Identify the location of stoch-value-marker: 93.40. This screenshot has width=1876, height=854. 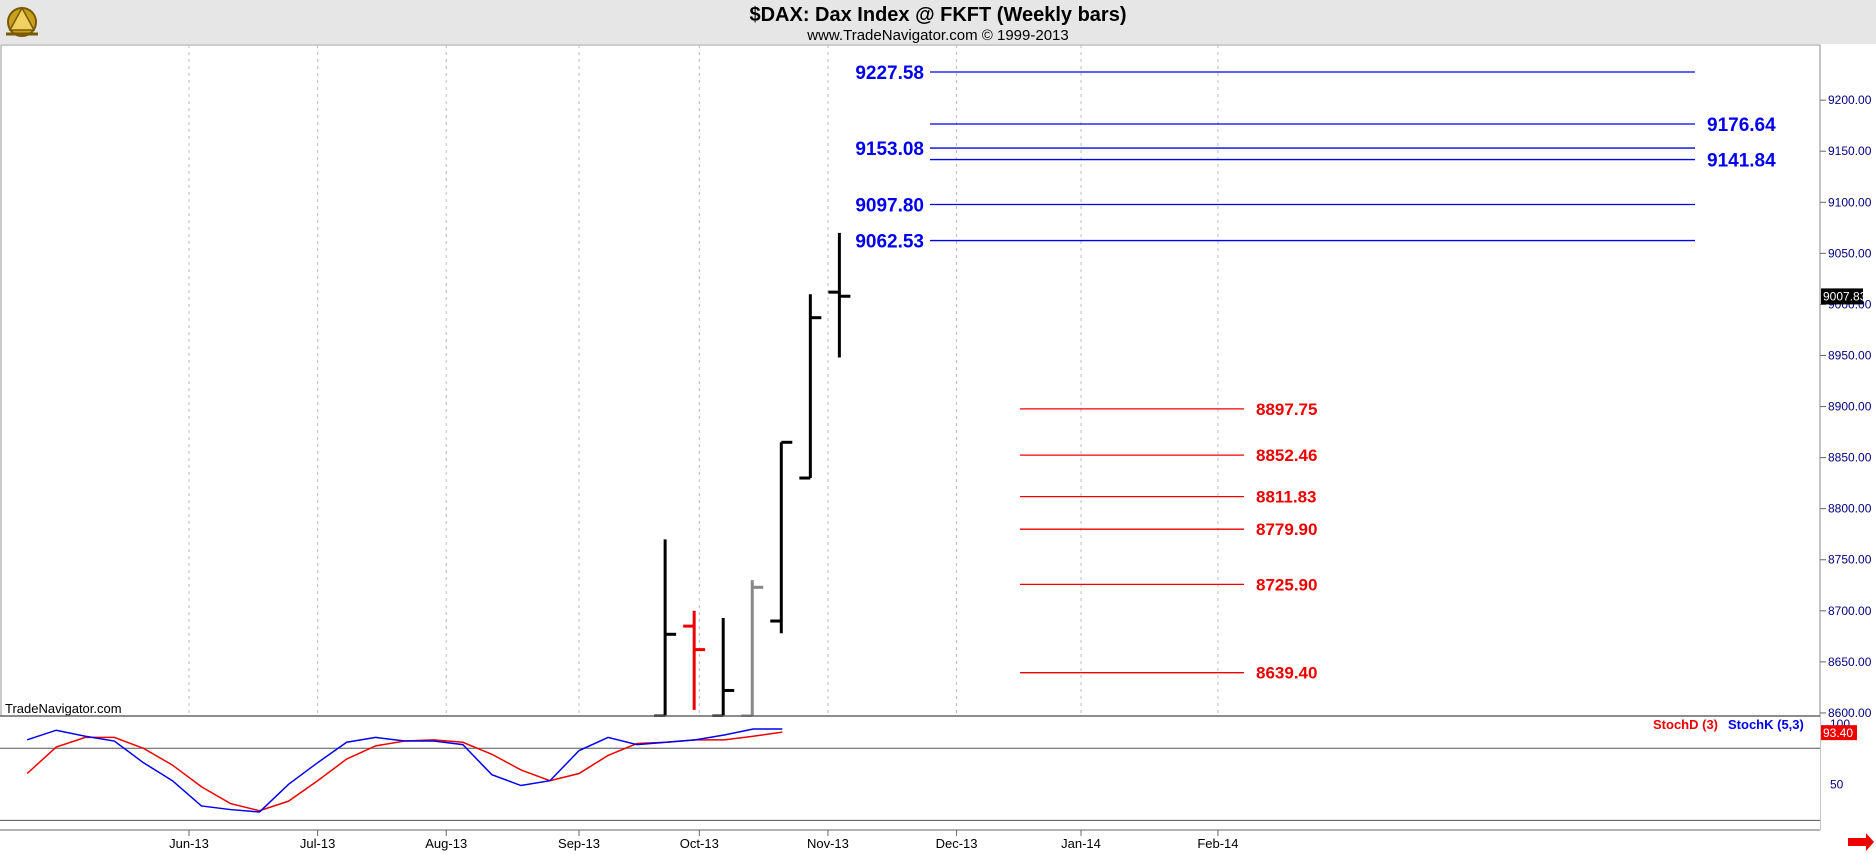
(1839, 733).